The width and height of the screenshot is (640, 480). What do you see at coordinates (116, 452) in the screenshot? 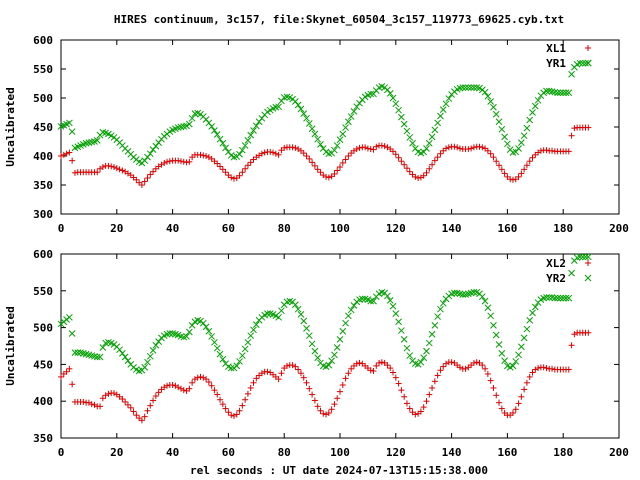
I see `lower-x-tick-label: 20` at bounding box center [116, 452].